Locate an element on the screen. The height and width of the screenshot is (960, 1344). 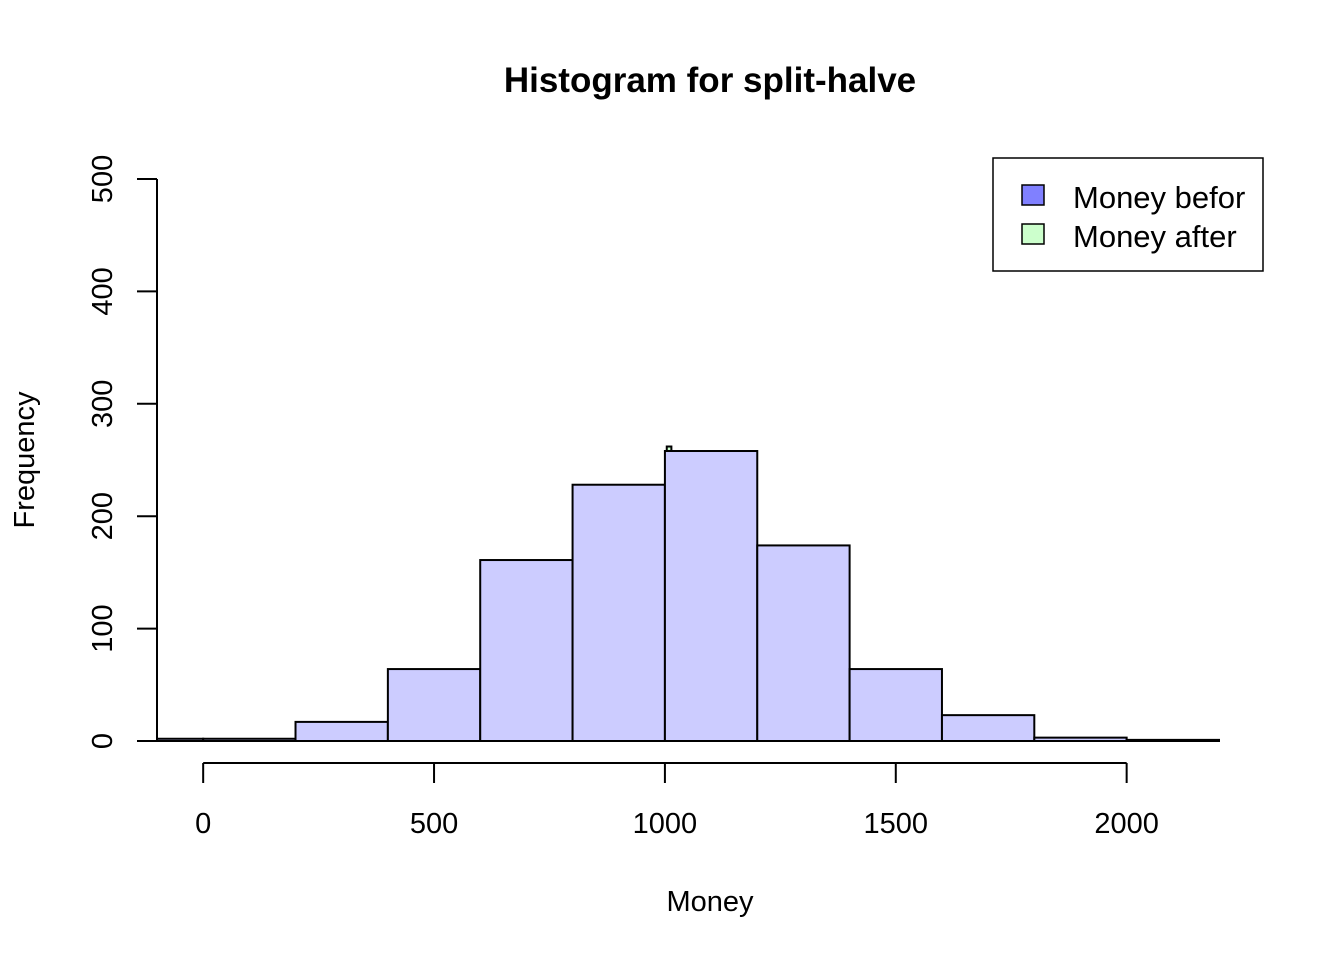
x-axis: 0 500 1000 1500 2000 is located at coordinates (677, 801).